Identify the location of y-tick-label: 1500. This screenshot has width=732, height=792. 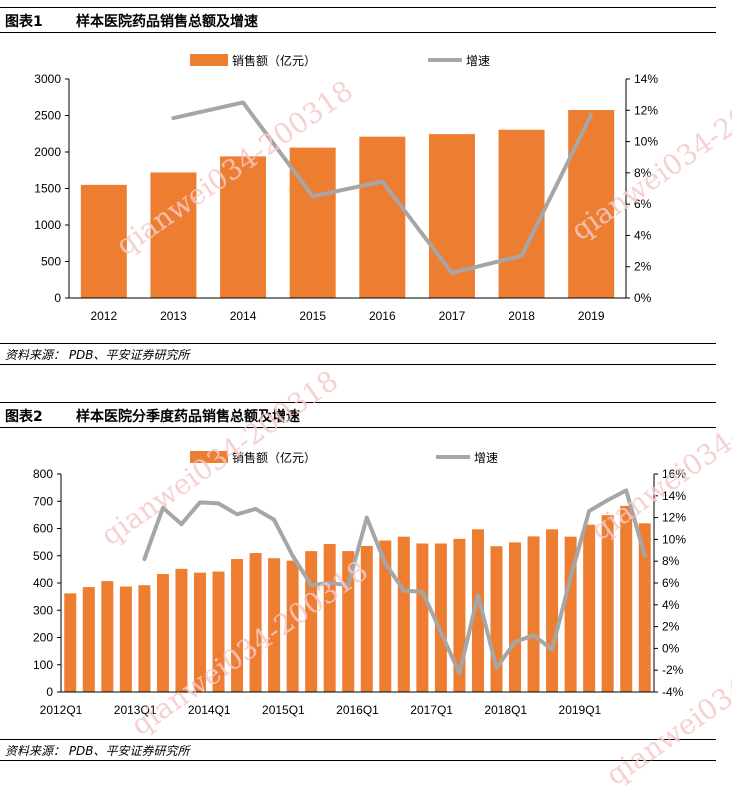
(47, 189).